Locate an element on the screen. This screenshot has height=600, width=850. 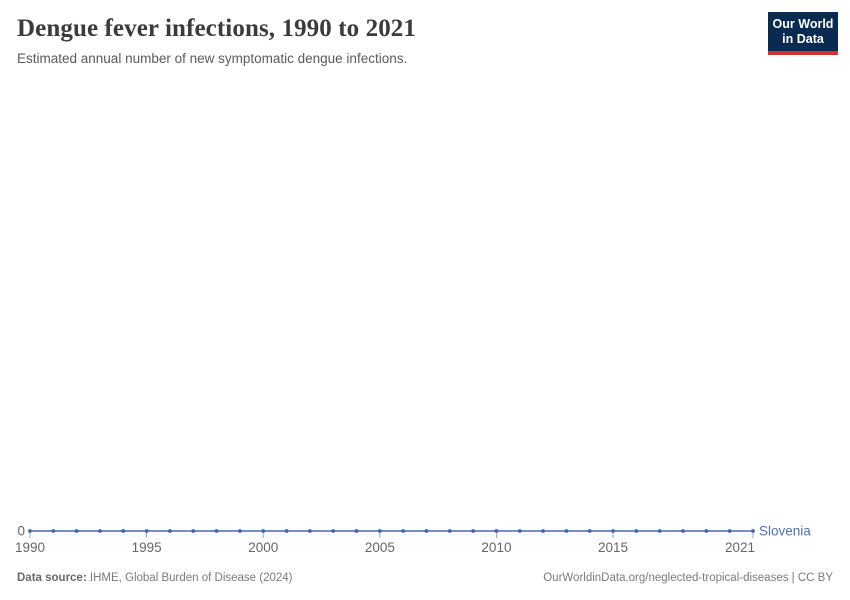
x-axis-tick-label: 1990 is located at coordinates (30, 547).